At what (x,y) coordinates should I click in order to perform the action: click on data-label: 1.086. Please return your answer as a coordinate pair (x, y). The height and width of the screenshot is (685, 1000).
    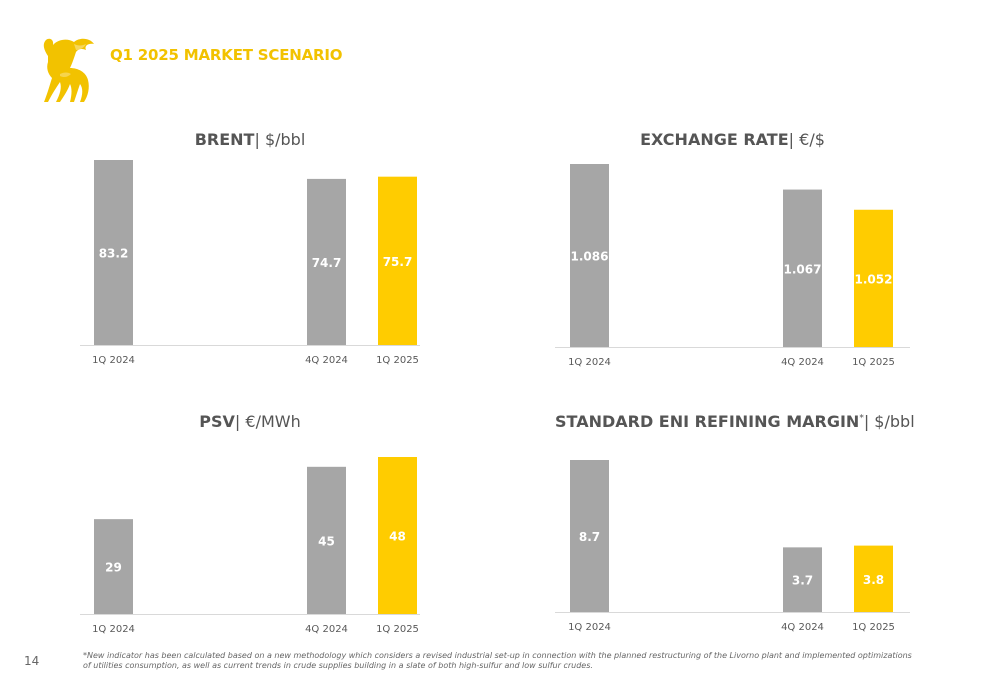
    Looking at the image, I should click on (590, 257).